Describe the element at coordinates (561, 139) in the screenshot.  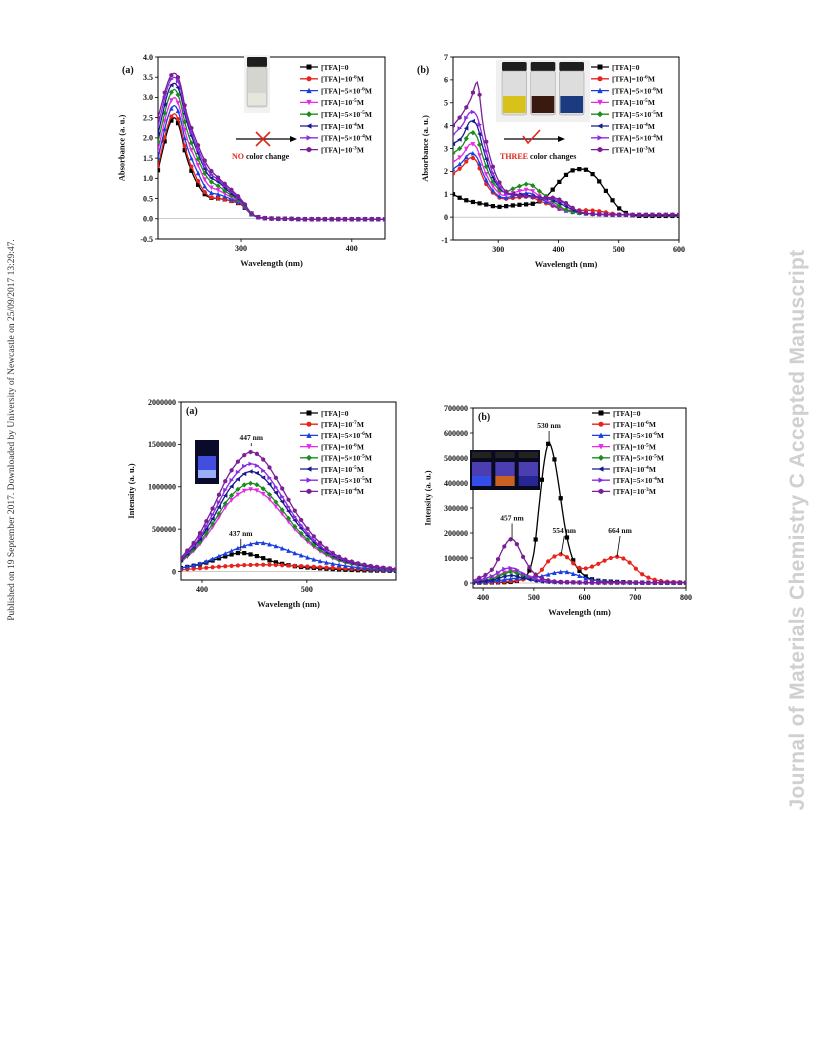
I see `arrow-head-icon` at that location.